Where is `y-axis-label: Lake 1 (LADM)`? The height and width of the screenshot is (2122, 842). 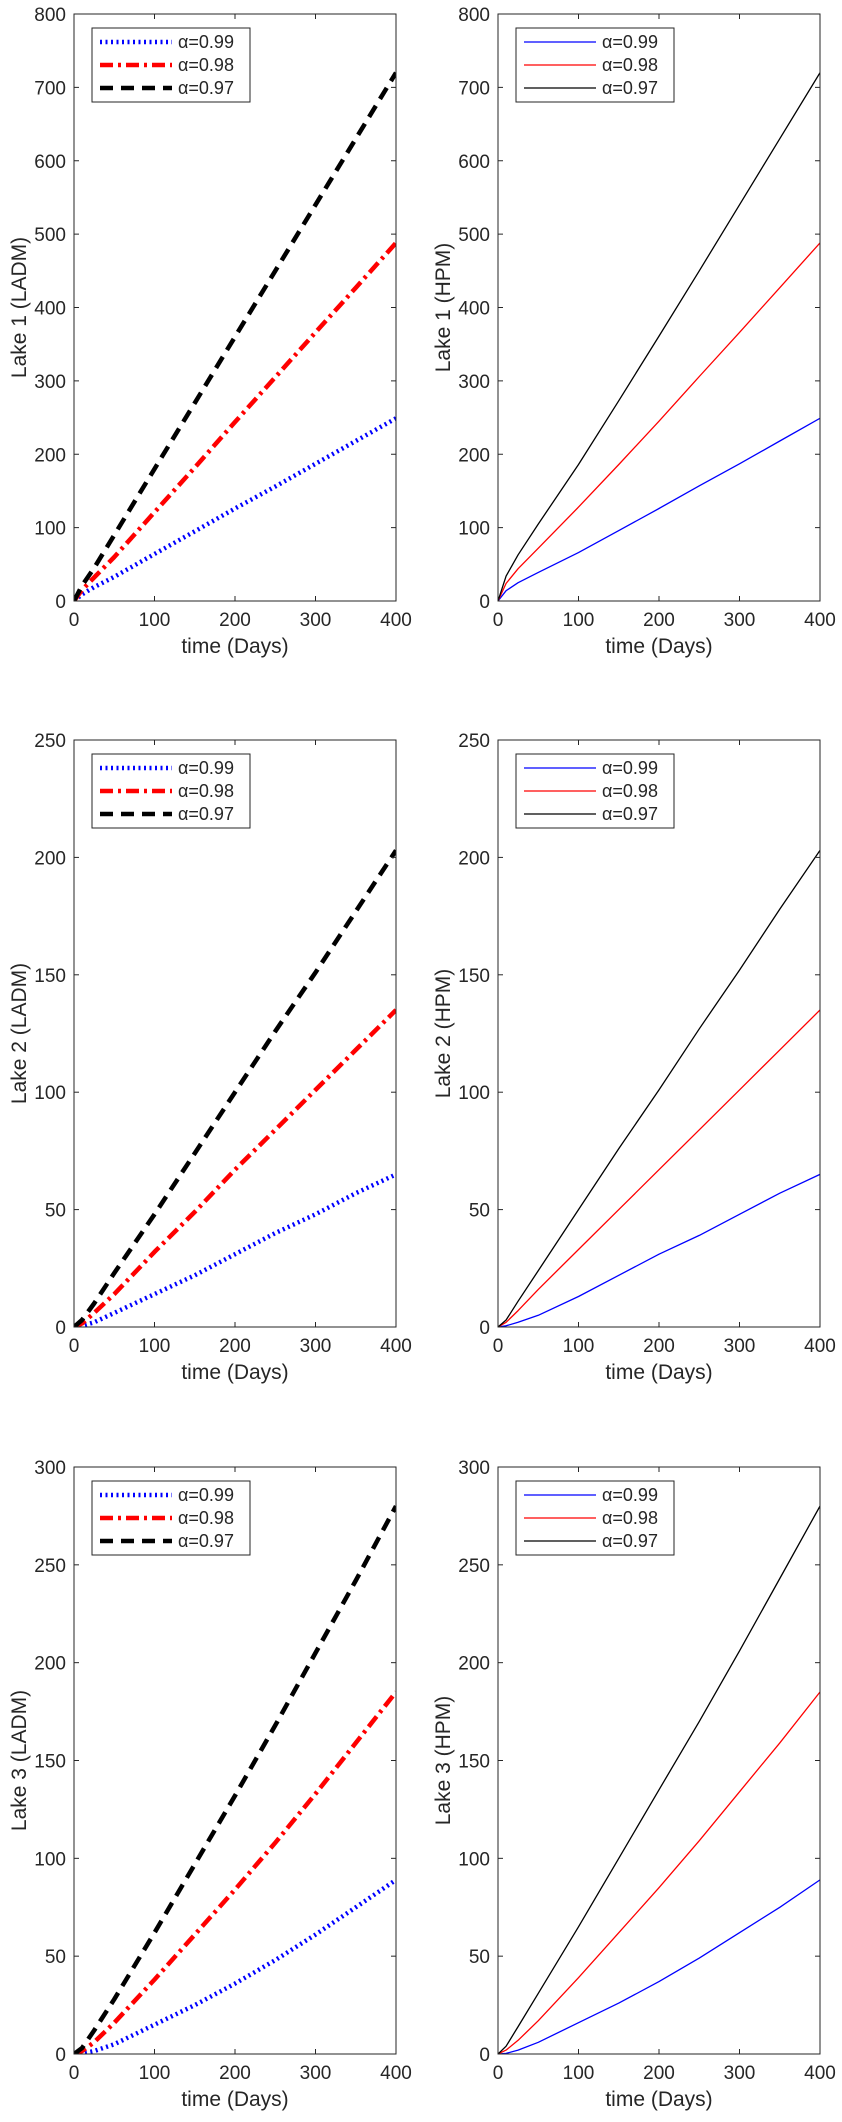 y-axis-label: Lake 1 (LADM) is located at coordinates (19, 307).